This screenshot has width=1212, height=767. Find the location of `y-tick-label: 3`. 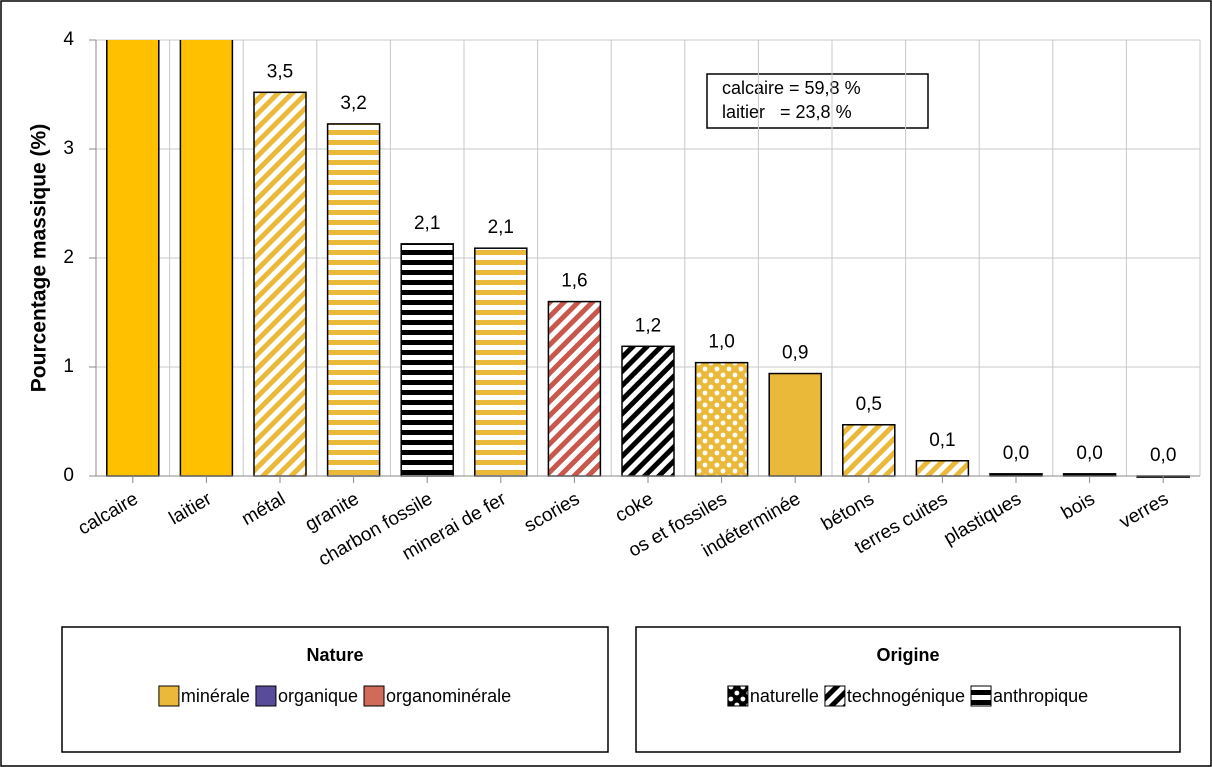

y-tick-label: 3 is located at coordinates (68, 148).